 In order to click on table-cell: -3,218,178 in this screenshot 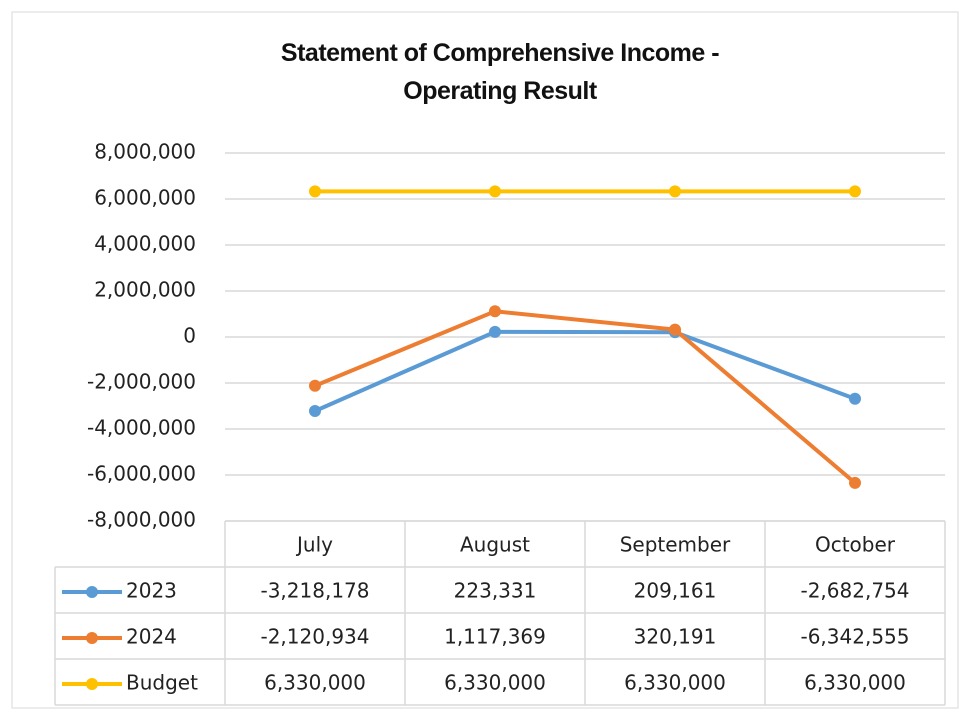, I will do `click(314, 591)`.